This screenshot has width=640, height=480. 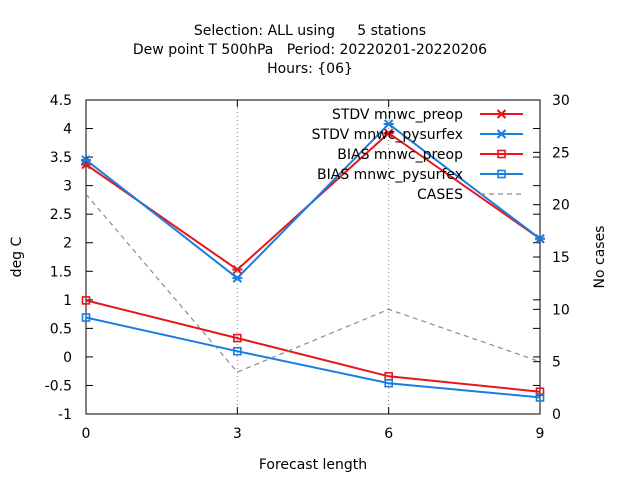 I want to click on y2-axis-label: No cases, so click(x=600, y=257).